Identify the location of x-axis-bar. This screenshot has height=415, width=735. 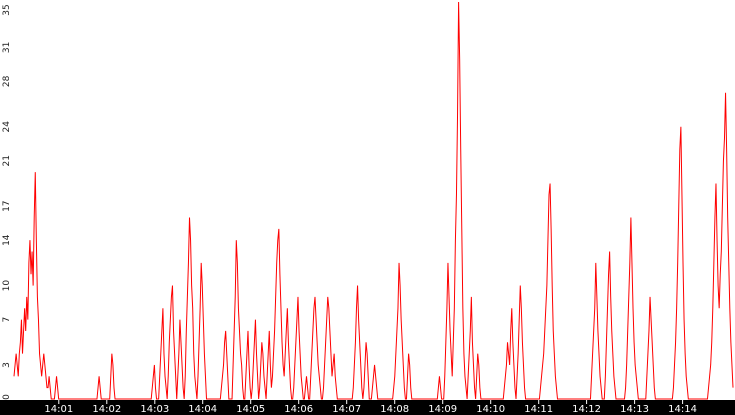
(367, 407).